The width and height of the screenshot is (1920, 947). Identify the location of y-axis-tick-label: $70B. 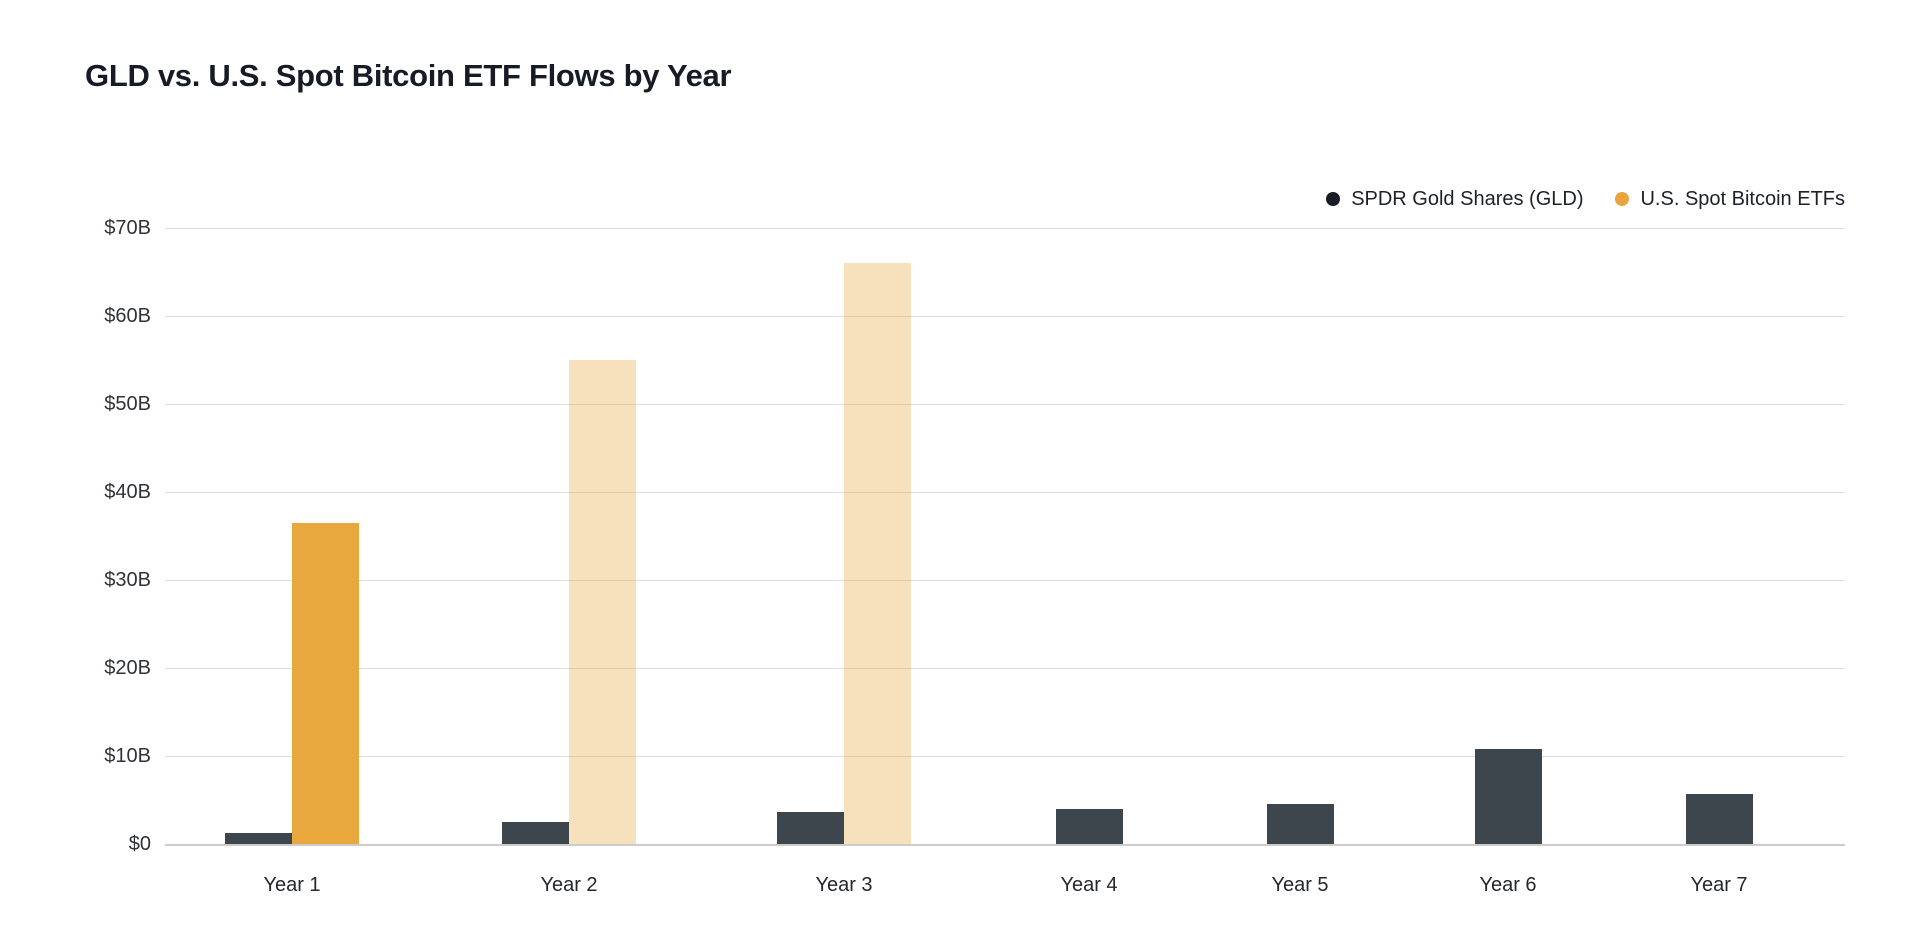
(127, 228).